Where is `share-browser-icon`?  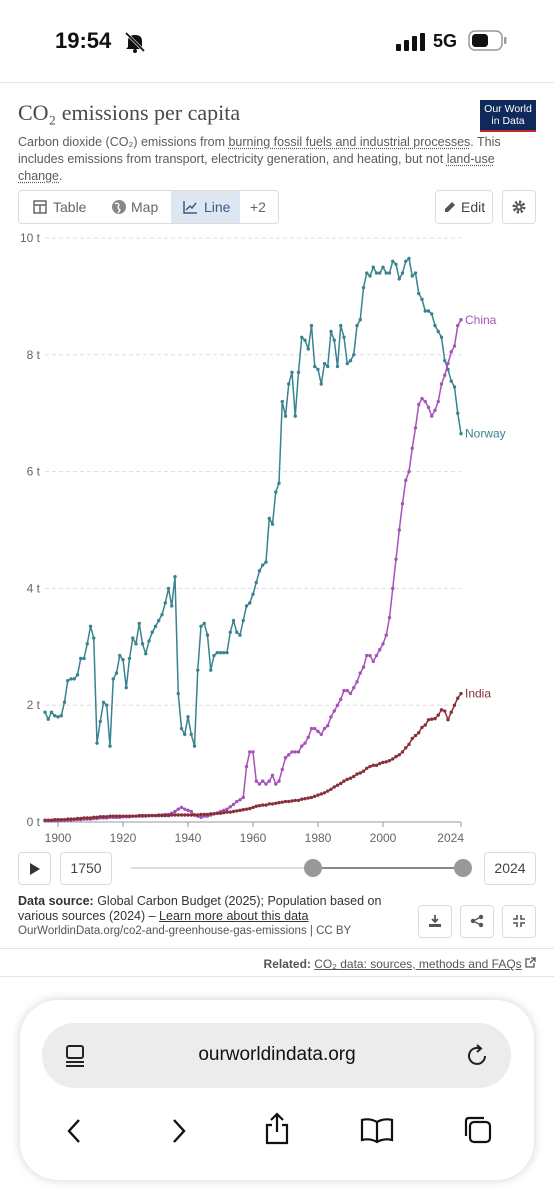 share-browser-icon is located at coordinates (277, 1129).